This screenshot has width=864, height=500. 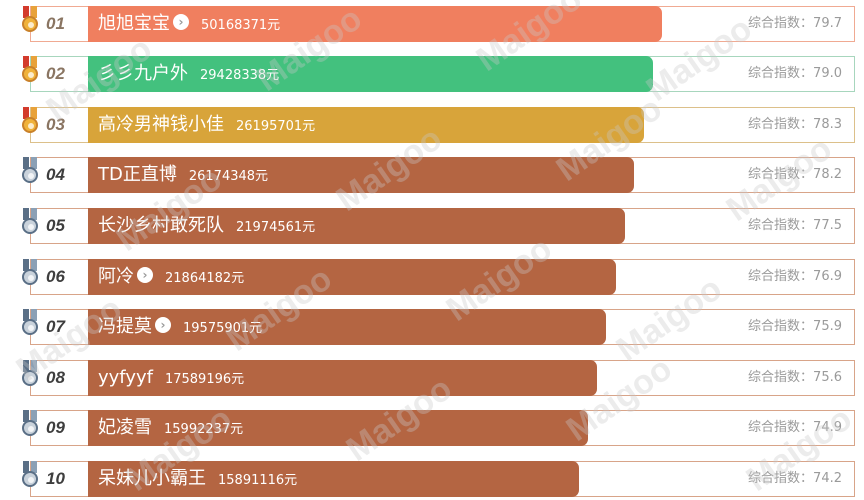 I want to click on income-value: 17589196元, so click(x=204, y=379).